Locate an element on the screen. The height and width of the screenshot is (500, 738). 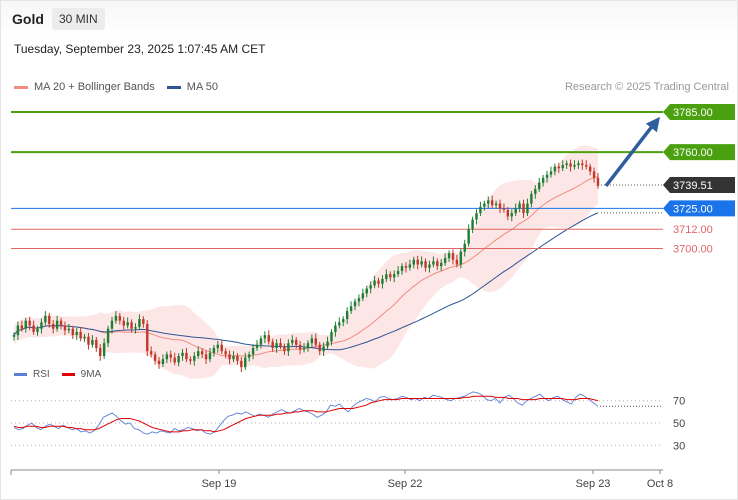
level-label-3725.00: 3725.00 is located at coordinates (693, 209).